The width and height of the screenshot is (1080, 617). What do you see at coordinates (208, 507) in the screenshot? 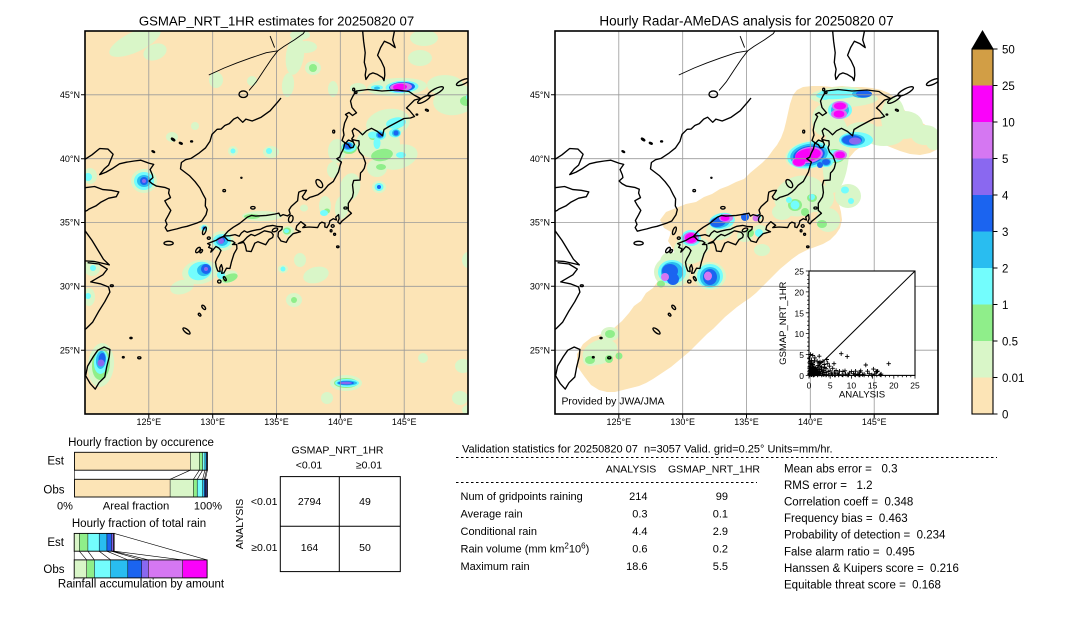
I see `svg-text: 100%` at bounding box center [208, 507].